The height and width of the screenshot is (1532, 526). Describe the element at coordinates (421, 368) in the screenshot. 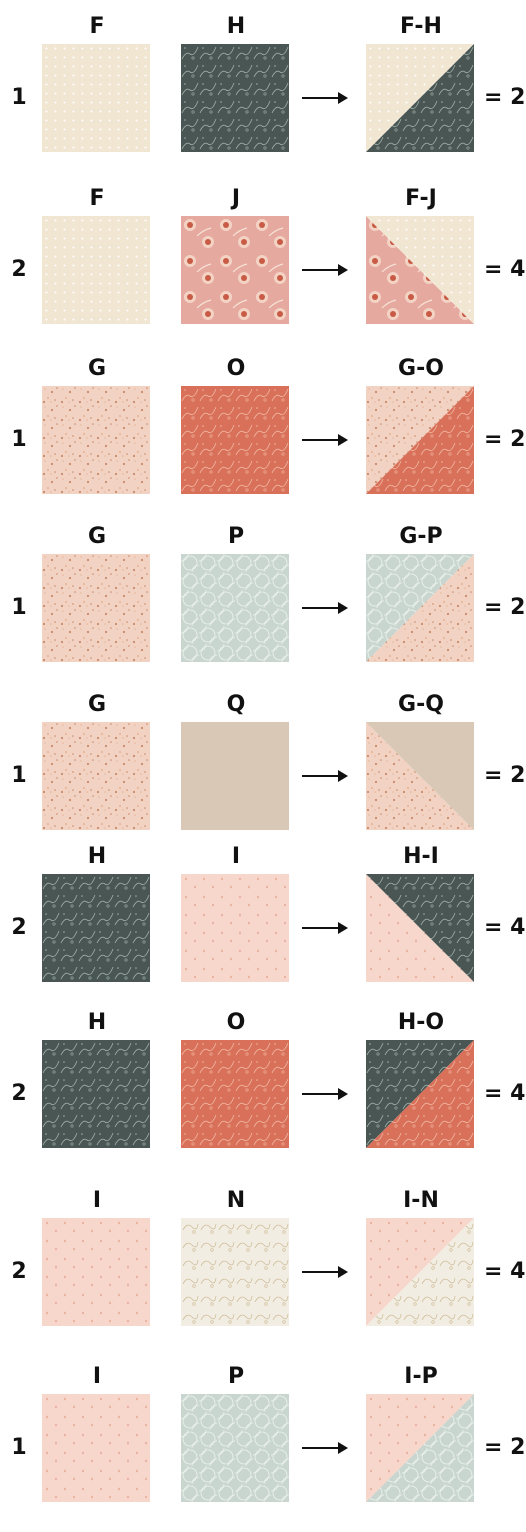

I see `result-unit-label: G-O` at that location.